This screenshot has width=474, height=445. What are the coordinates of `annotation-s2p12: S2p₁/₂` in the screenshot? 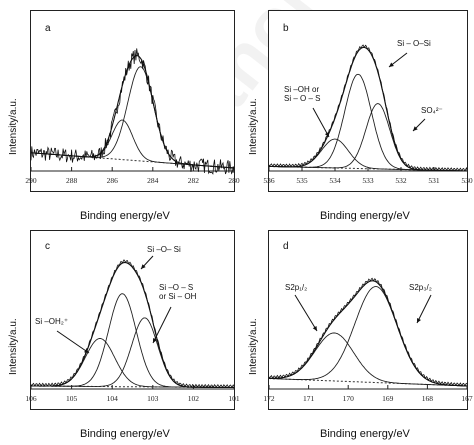 It's located at (296, 287).